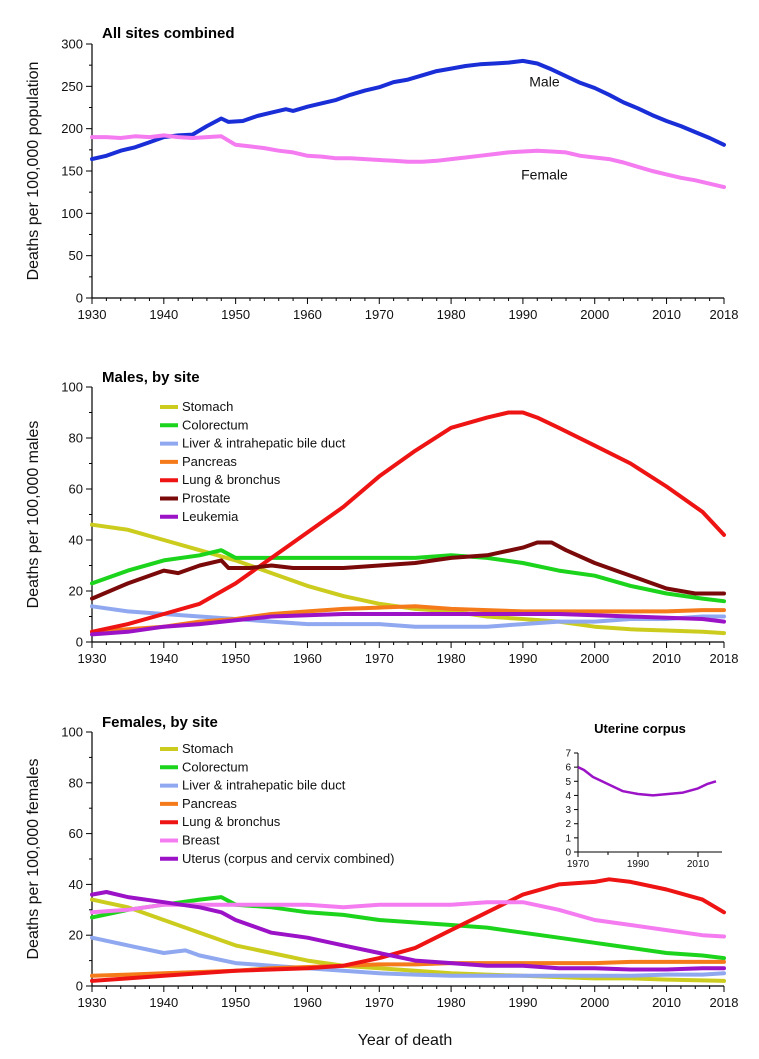 The image size is (759, 1059). What do you see at coordinates (408, 919) in the screenshot?
I see `panel3-series-line-breast` at bounding box center [408, 919].